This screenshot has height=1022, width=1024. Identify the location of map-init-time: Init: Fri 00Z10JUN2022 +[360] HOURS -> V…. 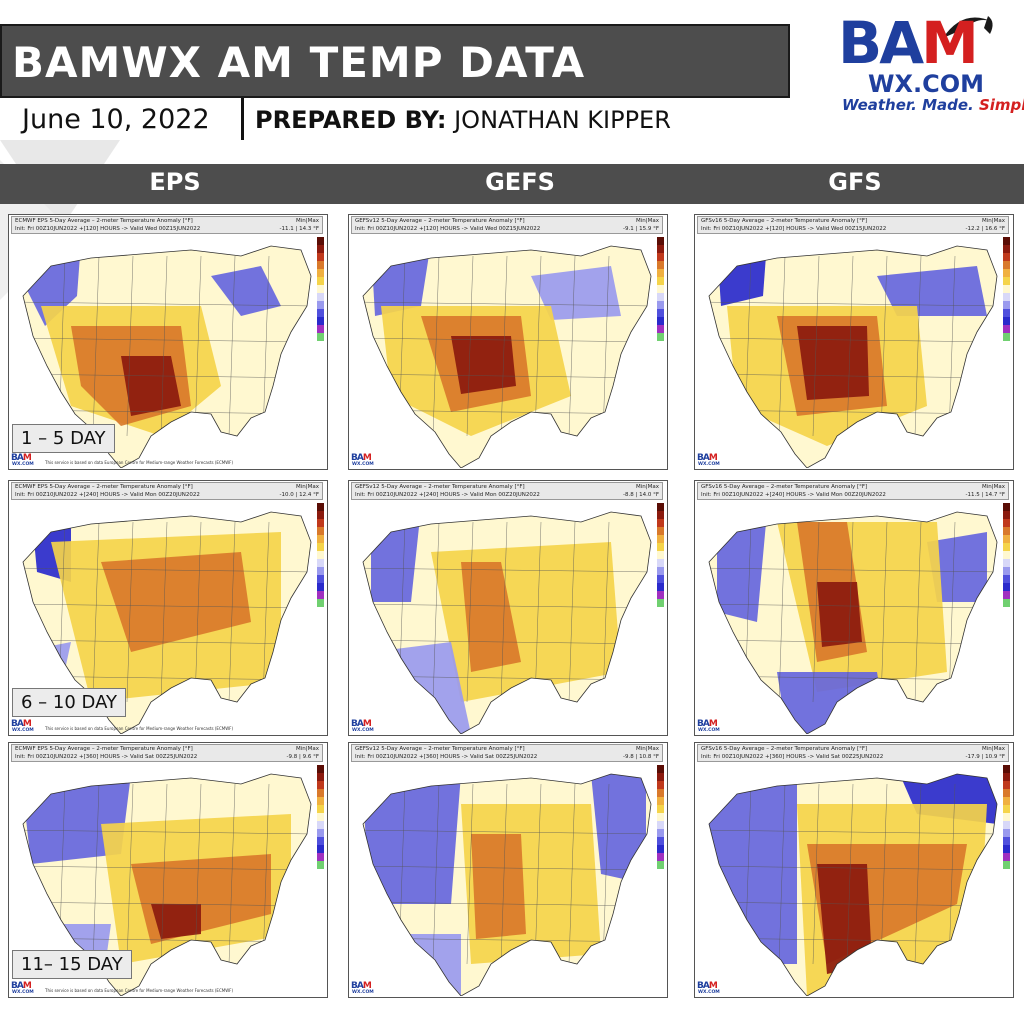
(792, 757).